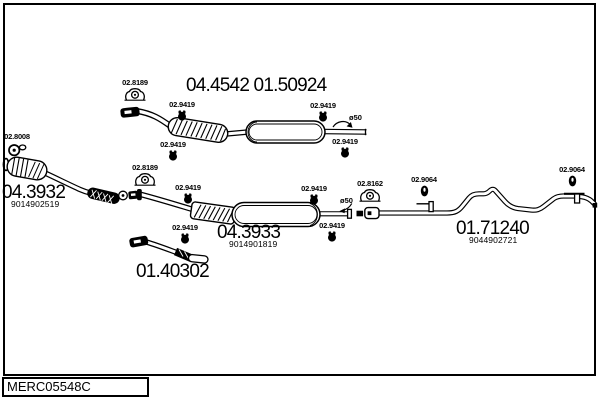 The image size is (600, 400). What do you see at coordinates (481, 203) in the screenshot?
I see `tail-pipe-drawing` at bounding box center [481, 203].